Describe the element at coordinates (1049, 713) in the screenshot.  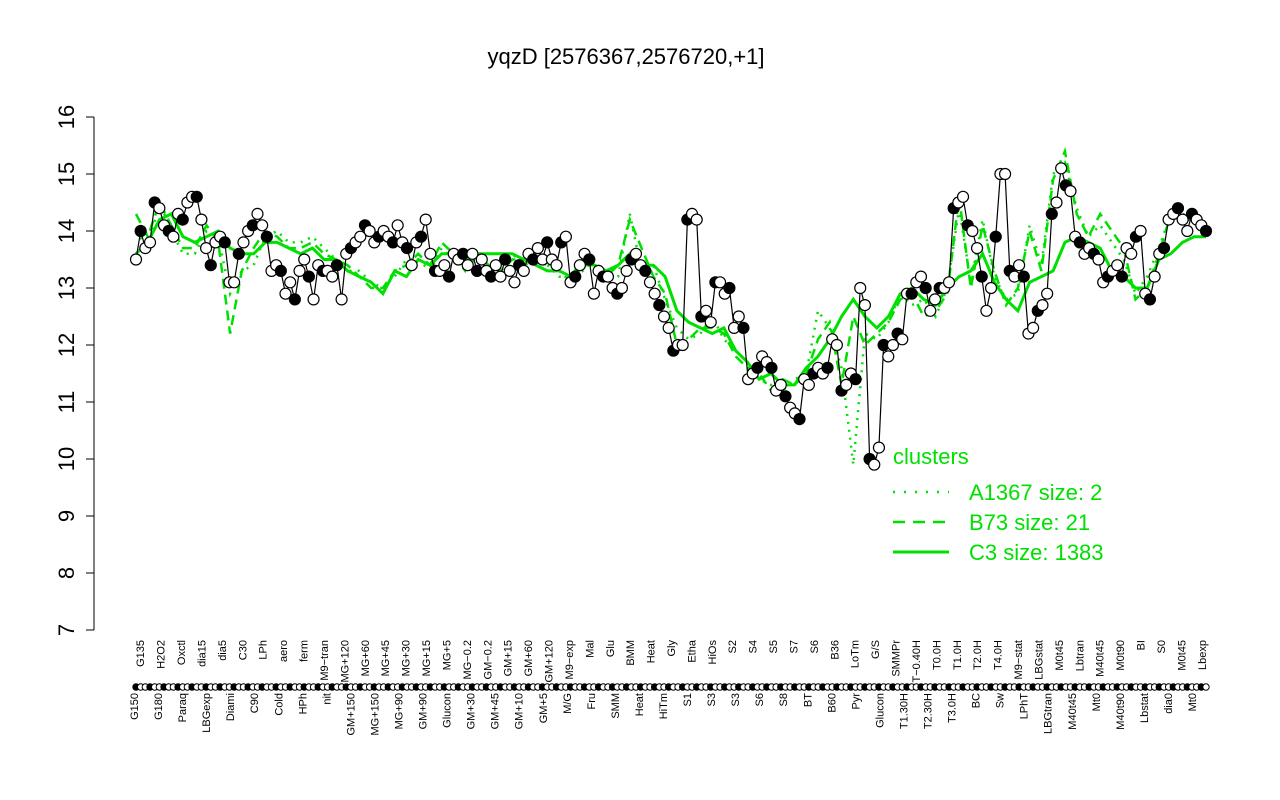
I see `x-tick-label-bottom: LBGtran` at that location.